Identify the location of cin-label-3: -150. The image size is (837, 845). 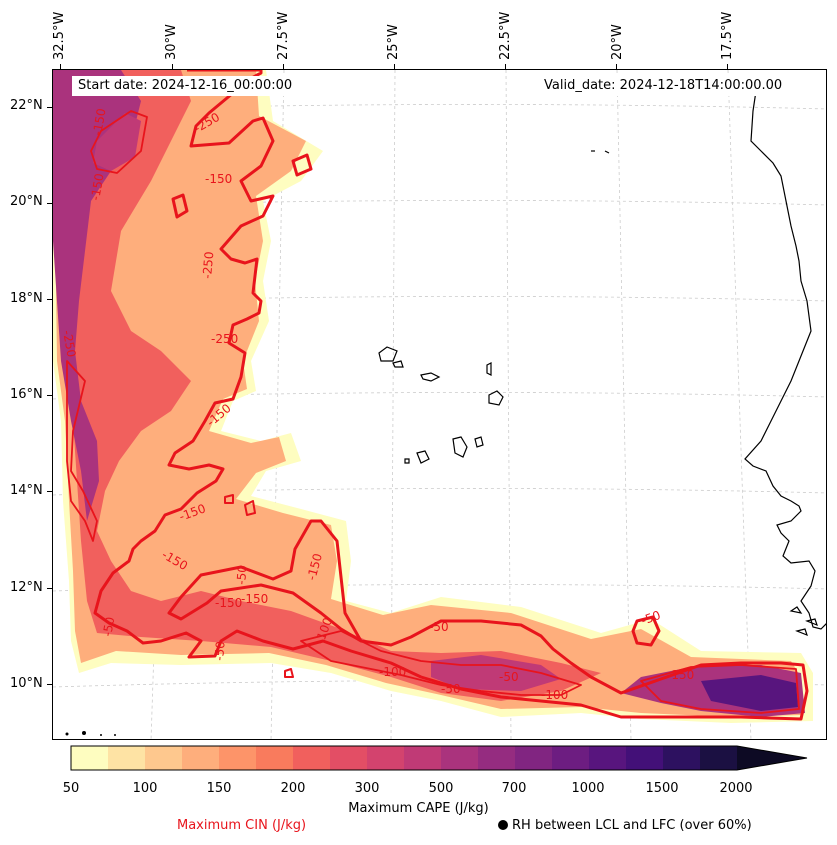
(218, 179).